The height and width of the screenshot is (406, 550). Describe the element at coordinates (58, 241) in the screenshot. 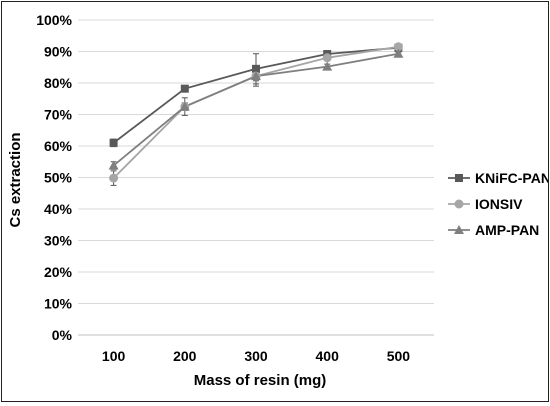

I see `y-tick-label: 30%` at that location.